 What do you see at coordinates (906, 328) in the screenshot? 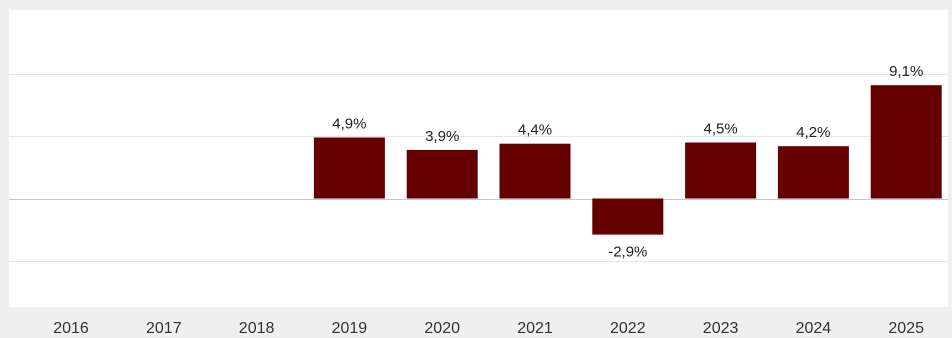
I see `x-tick-label-2025: 2025` at bounding box center [906, 328].